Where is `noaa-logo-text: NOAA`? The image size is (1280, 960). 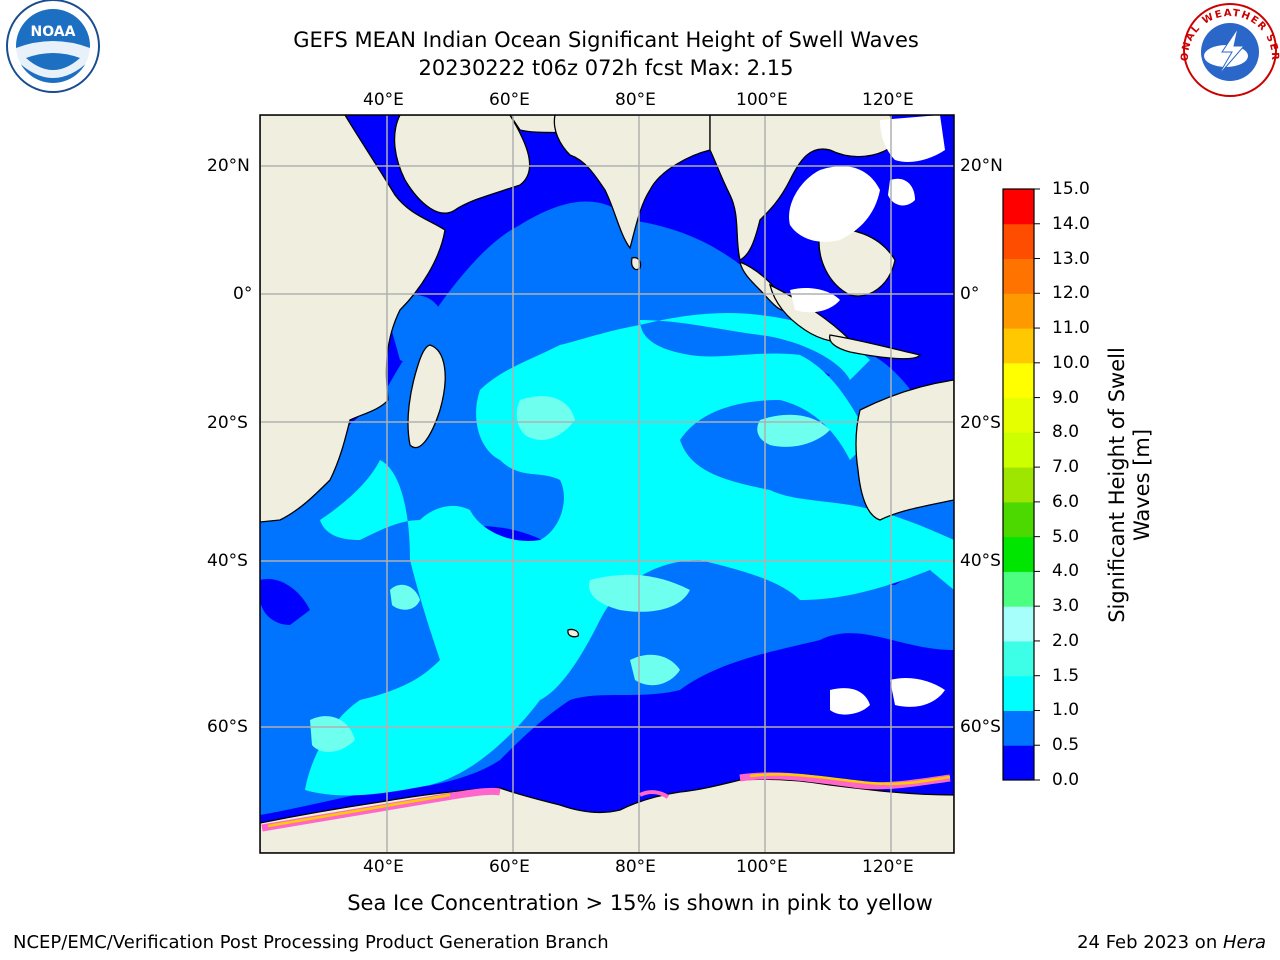 noaa-logo-text: NOAA is located at coordinates (53, 32).